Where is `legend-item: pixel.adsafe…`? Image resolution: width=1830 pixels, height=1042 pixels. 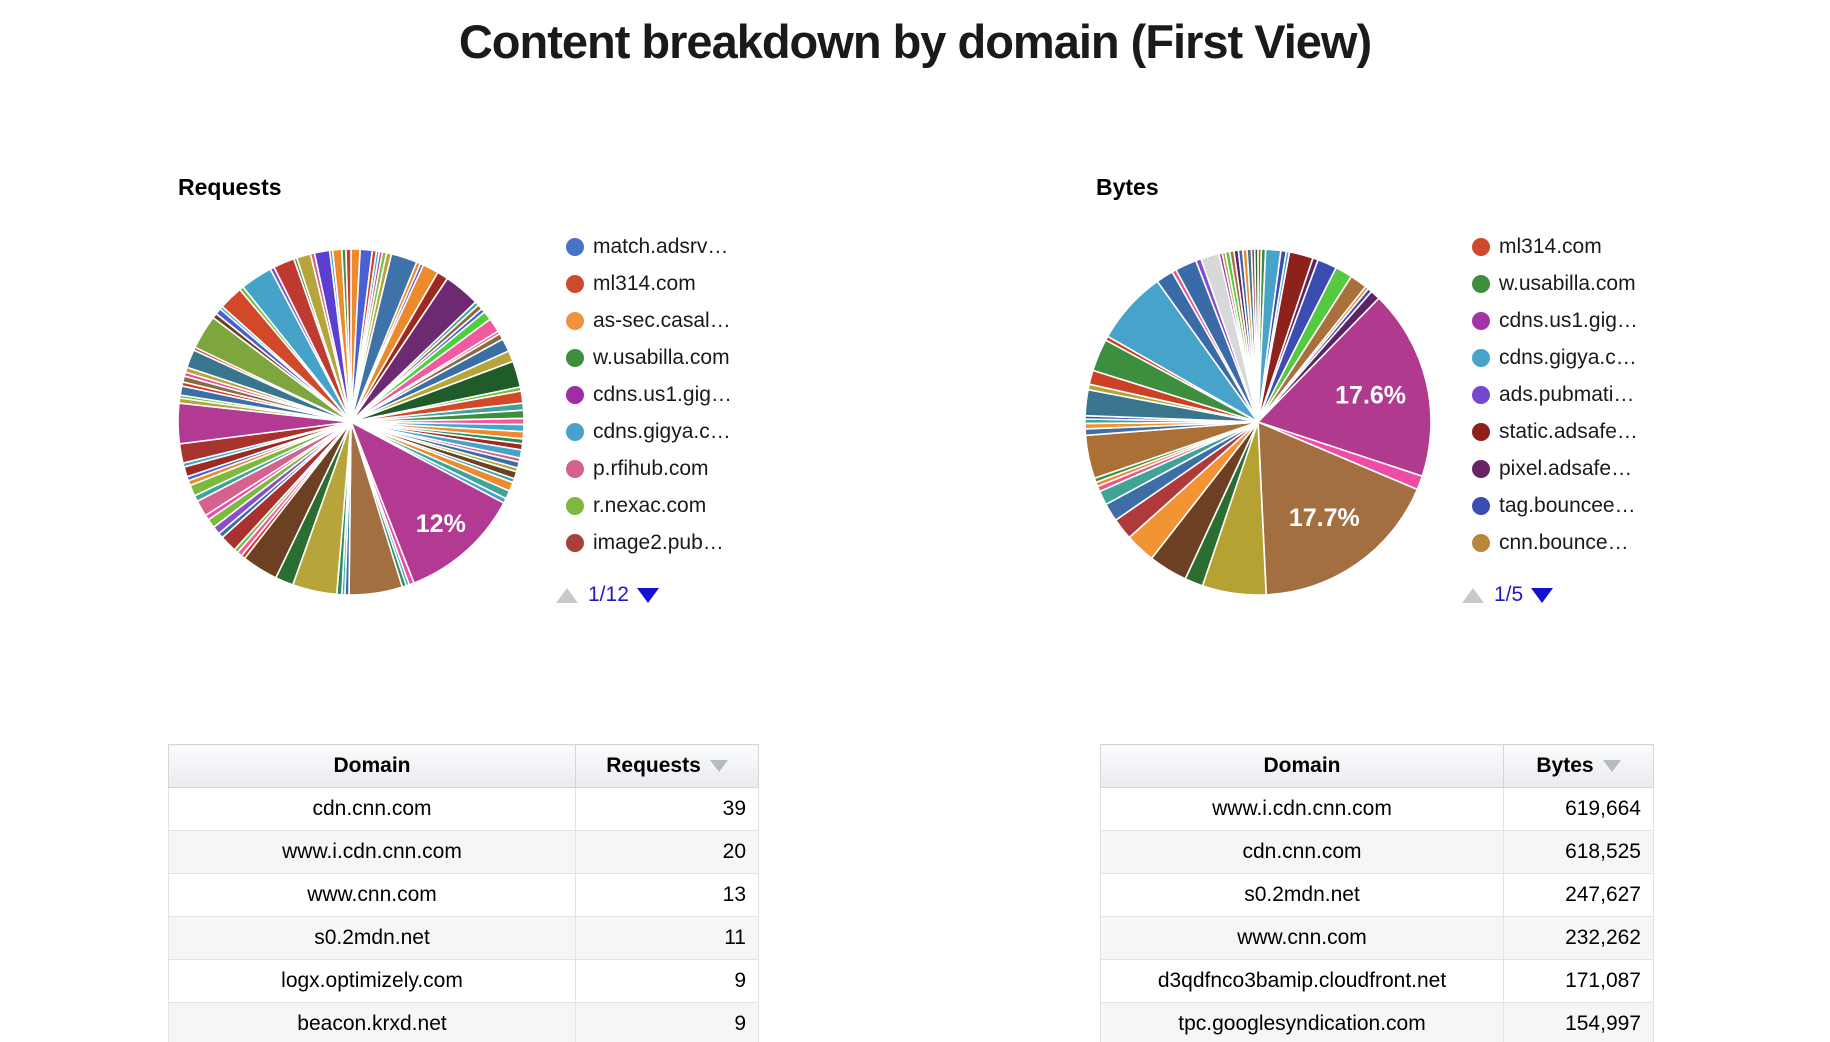 legend-item: pixel.adsafe… is located at coordinates (1555, 468).